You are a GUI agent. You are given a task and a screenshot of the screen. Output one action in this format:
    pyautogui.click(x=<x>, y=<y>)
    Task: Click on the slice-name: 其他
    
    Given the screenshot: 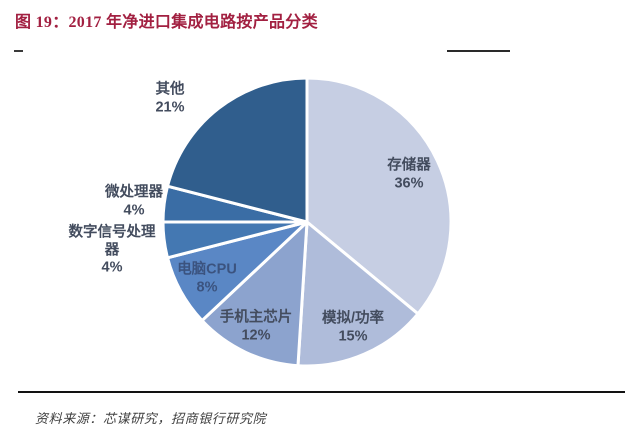 What is the action you would take?
    pyautogui.click(x=170, y=89)
    